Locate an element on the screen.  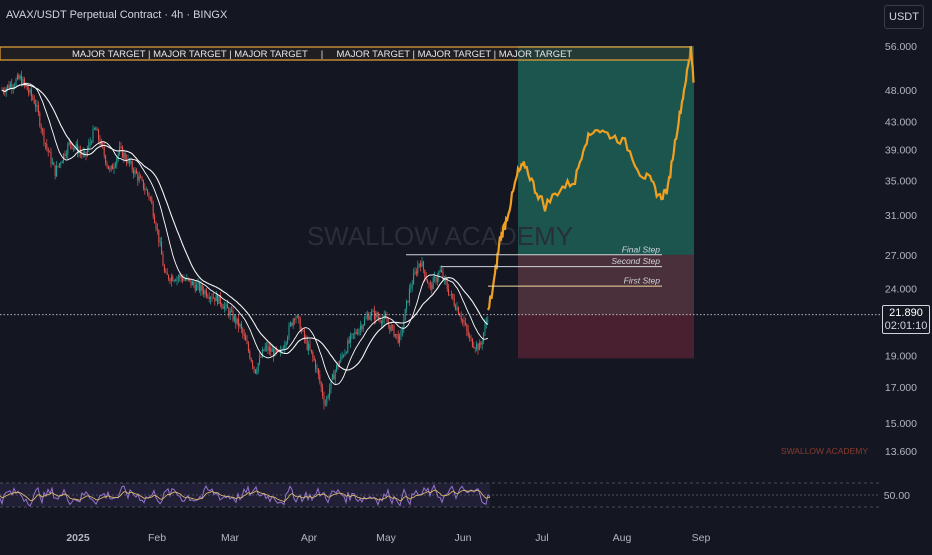
price-tick-label: 43.000 is located at coordinates (901, 123).